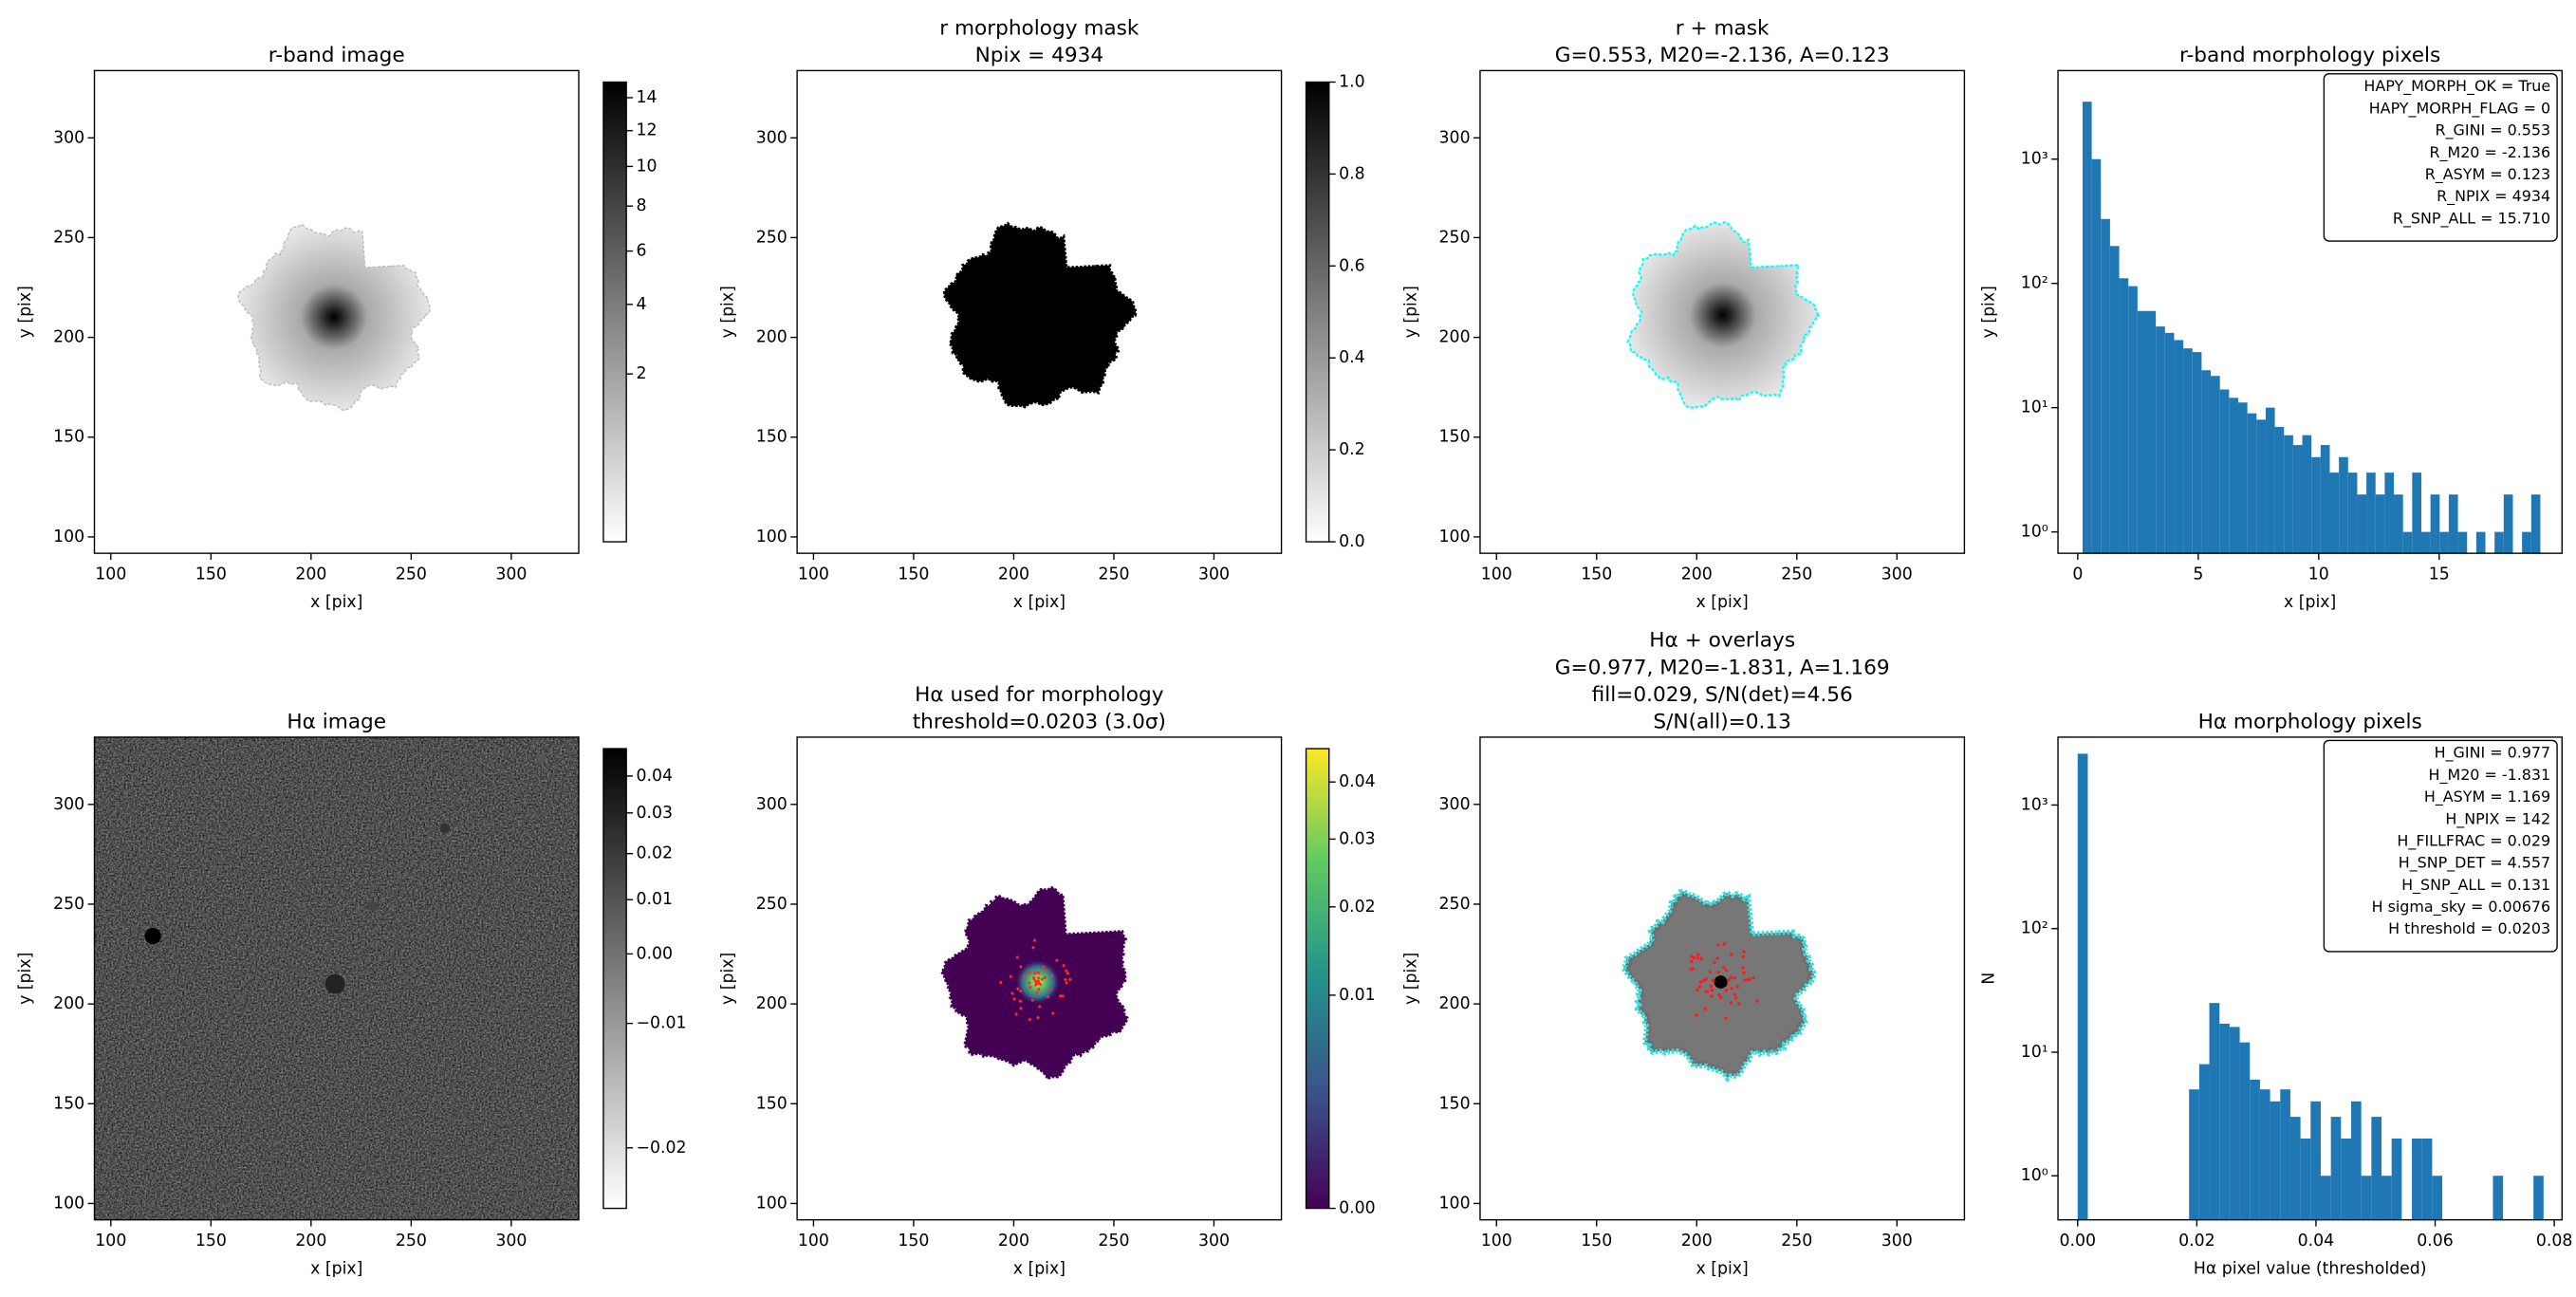 This screenshot has width=2576, height=1297. Describe the element at coordinates (2309, 56) in the screenshot. I see `panel-title: r-band morphology pixels` at that location.